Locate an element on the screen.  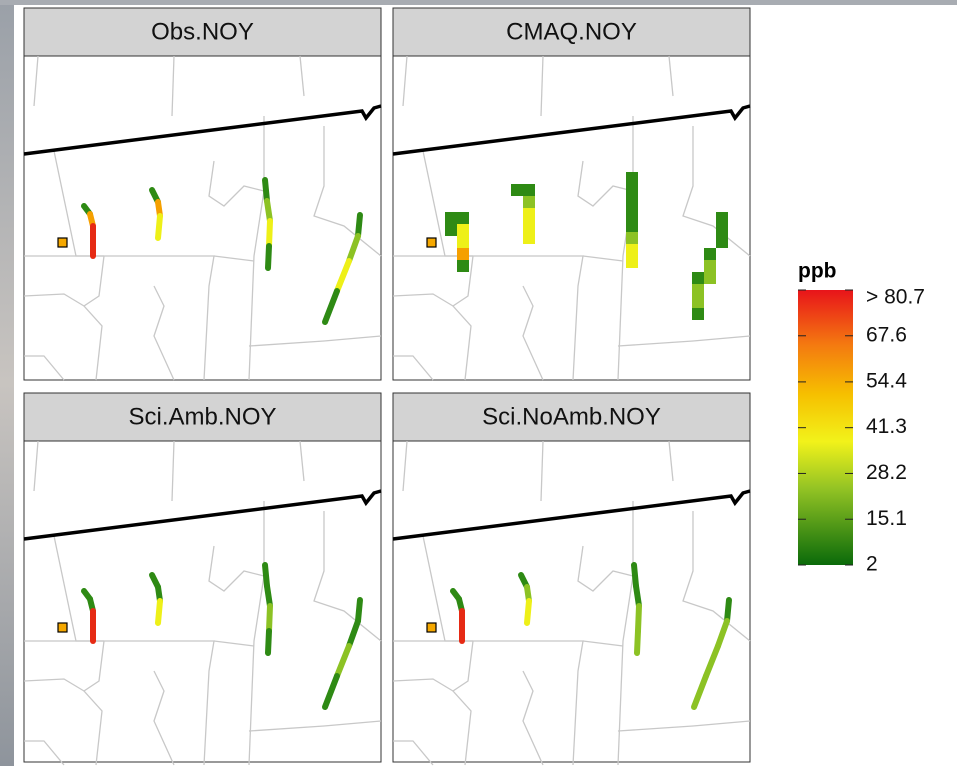
legend-ticks: > 80.7 67.6 54.4 41.3 28.2 15.1 2 is located at coordinates (861, 431).